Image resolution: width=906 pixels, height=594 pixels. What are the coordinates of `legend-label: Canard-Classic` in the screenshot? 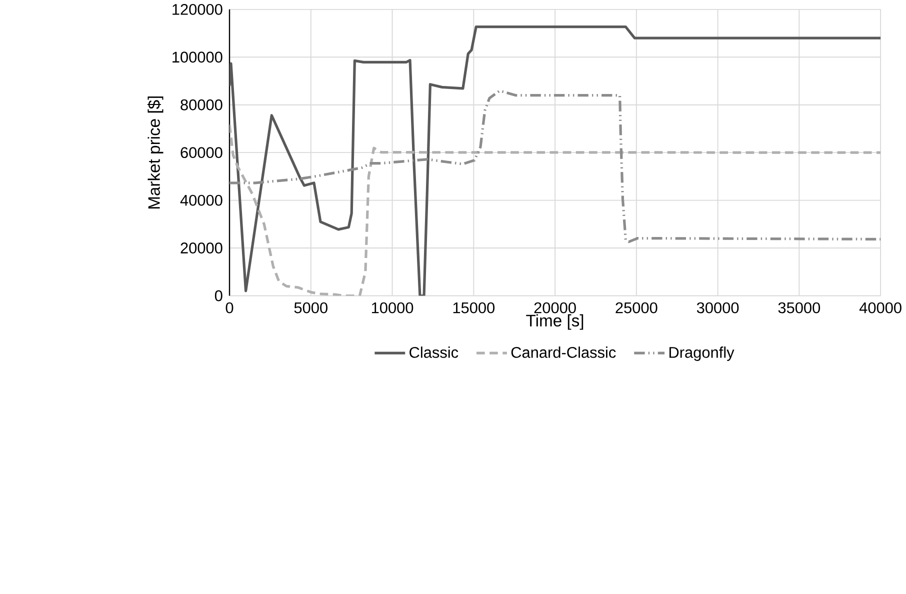 It's located at (563, 352).